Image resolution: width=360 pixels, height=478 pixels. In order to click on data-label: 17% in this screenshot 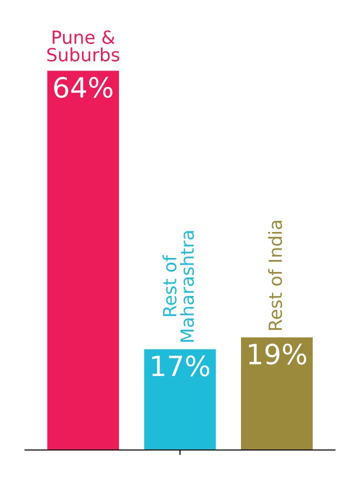, I will do `click(181, 365)`.